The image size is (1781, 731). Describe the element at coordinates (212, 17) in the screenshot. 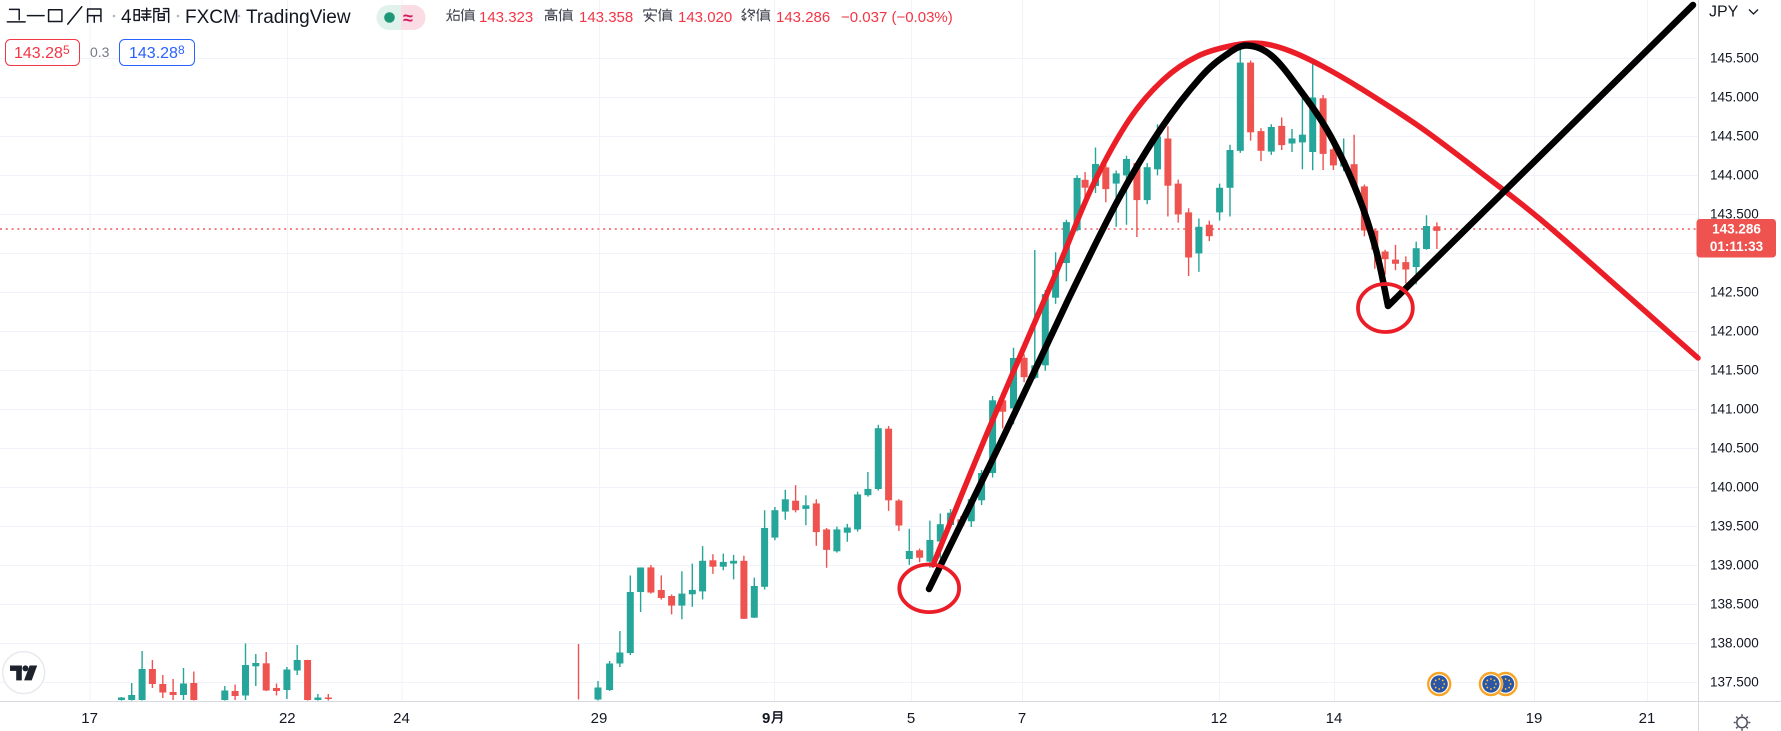

I see `svg-text: FXCM` at that location.